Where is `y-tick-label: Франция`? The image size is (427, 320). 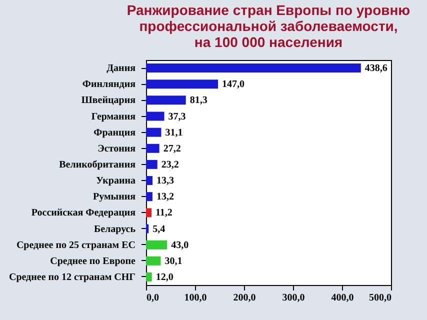
y-tick-label: Франция is located at coordinates (115, 132).